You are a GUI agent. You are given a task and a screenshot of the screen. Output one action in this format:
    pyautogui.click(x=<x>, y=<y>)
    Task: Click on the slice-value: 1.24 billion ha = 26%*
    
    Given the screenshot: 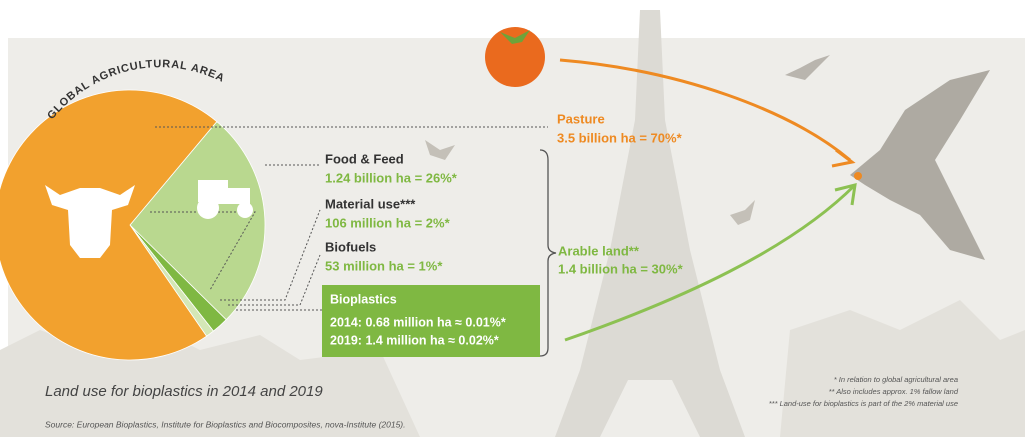 What is the action you would take?
    pyautogui.click(x=391, y=177)
    